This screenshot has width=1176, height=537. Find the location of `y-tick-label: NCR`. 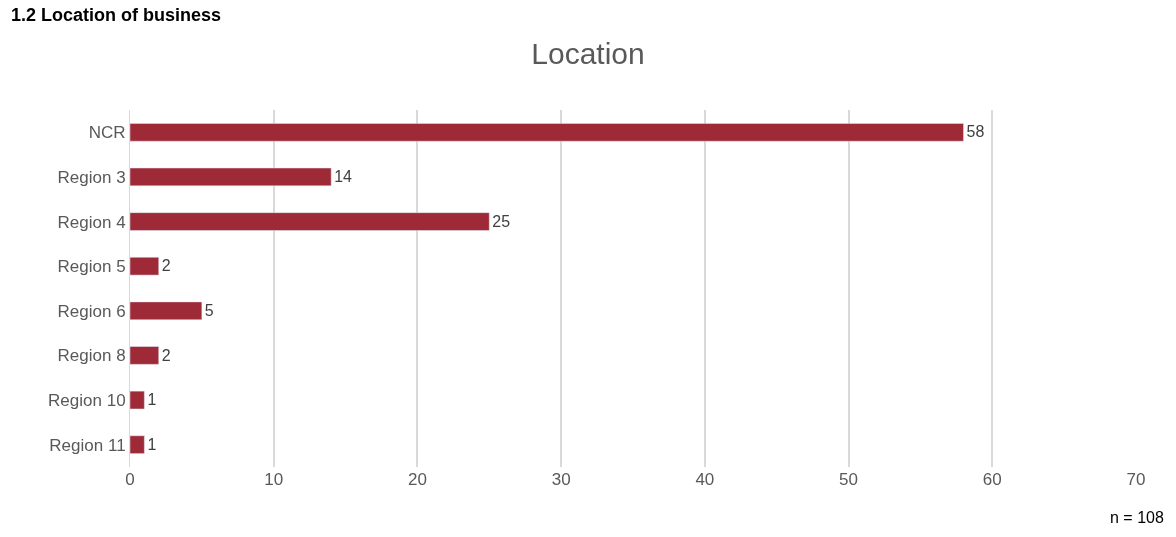

y-tick-label: NCR is located at coordinates (107, 133).